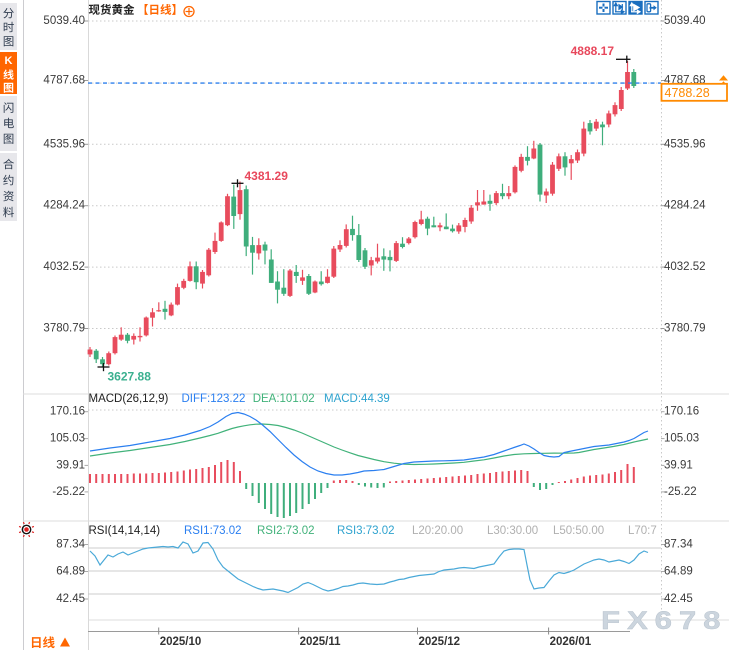  I want to click on svg-text: FX678, so click(664, 620).